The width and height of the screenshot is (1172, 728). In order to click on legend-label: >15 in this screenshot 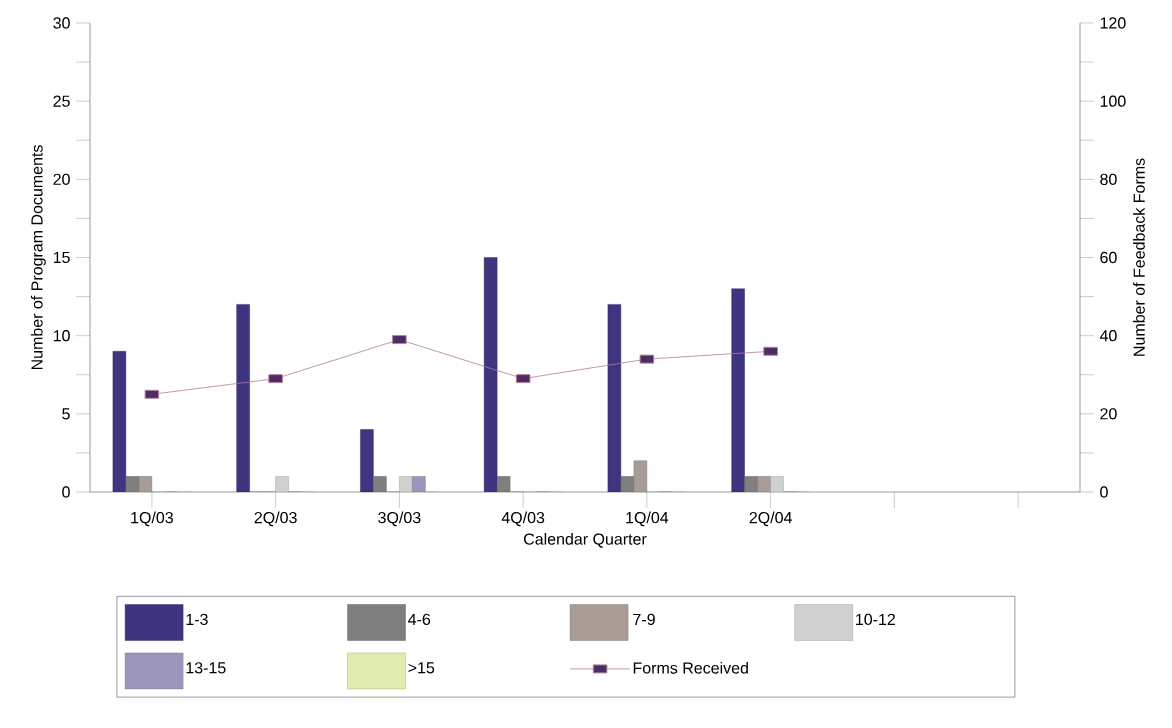, I will do `click(421, 668)`.